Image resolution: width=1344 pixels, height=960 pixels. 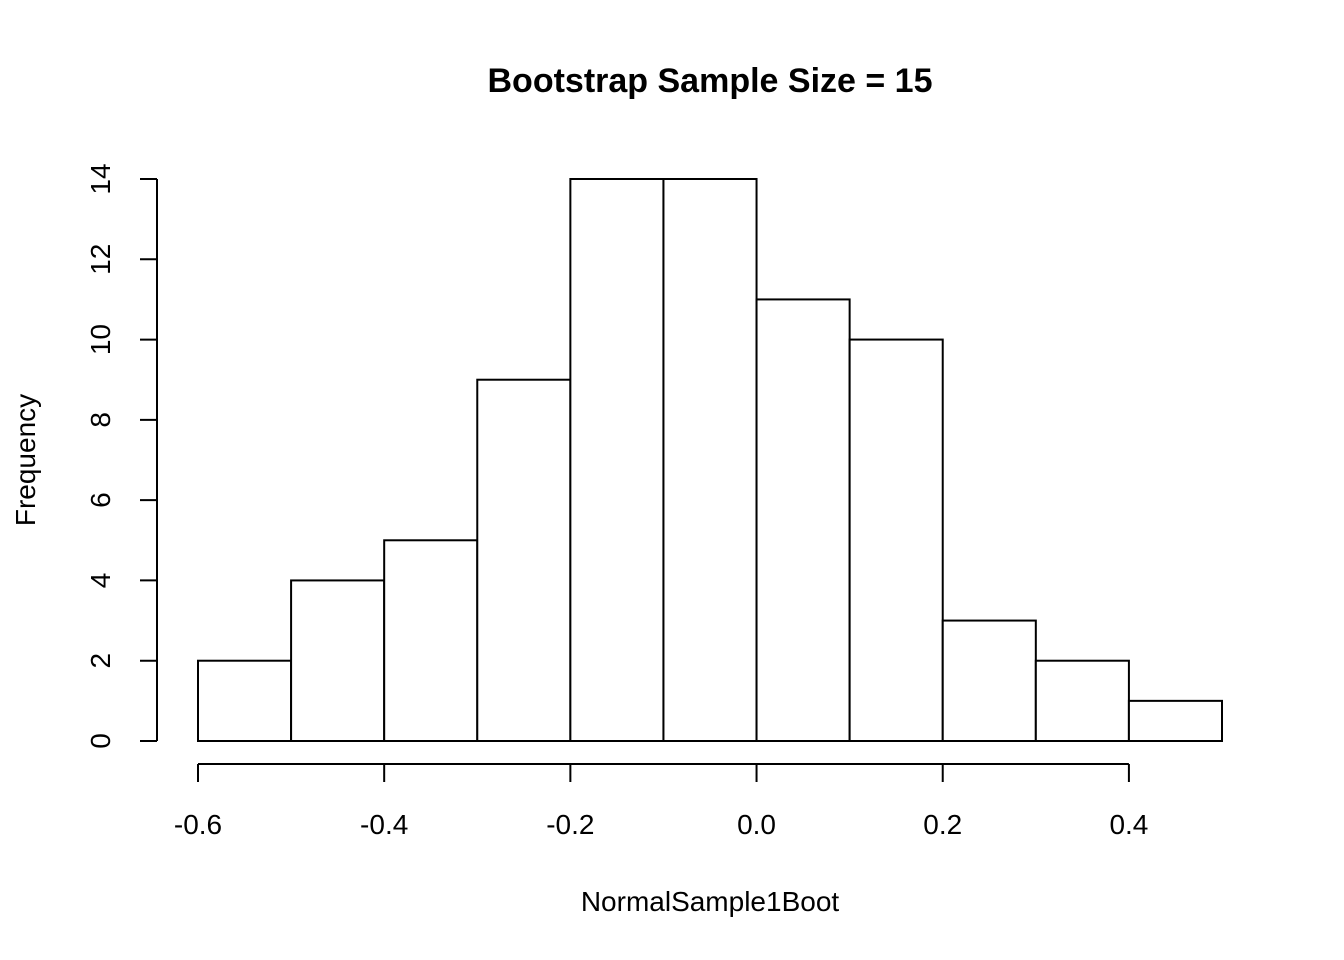 What do you see at coordinates (710, 901) in the screenshot?
I see `x-axis-label: NormalSample1Boot` at bounding box center [710, 901].